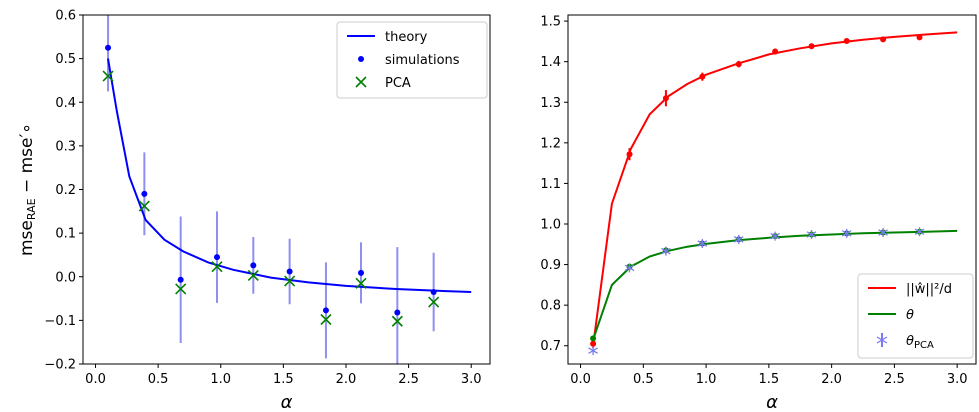  What do you see at coordinates (65, 103) in the screenshot?
I see `y-tick-label: 0.4` at bounding box center [65, 103].